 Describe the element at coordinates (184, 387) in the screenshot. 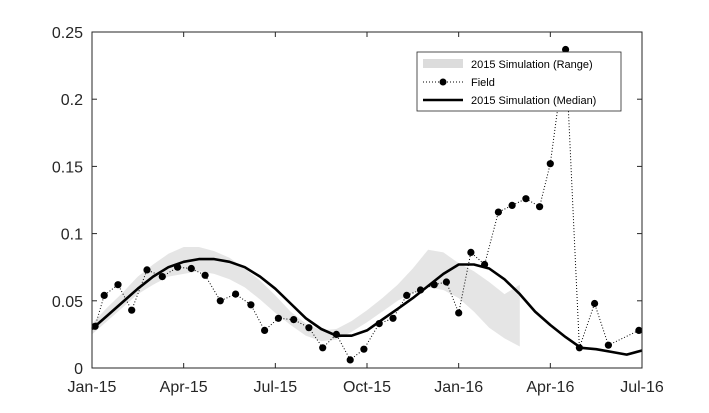

I see `x-tick-label: Apr-15` at that location.